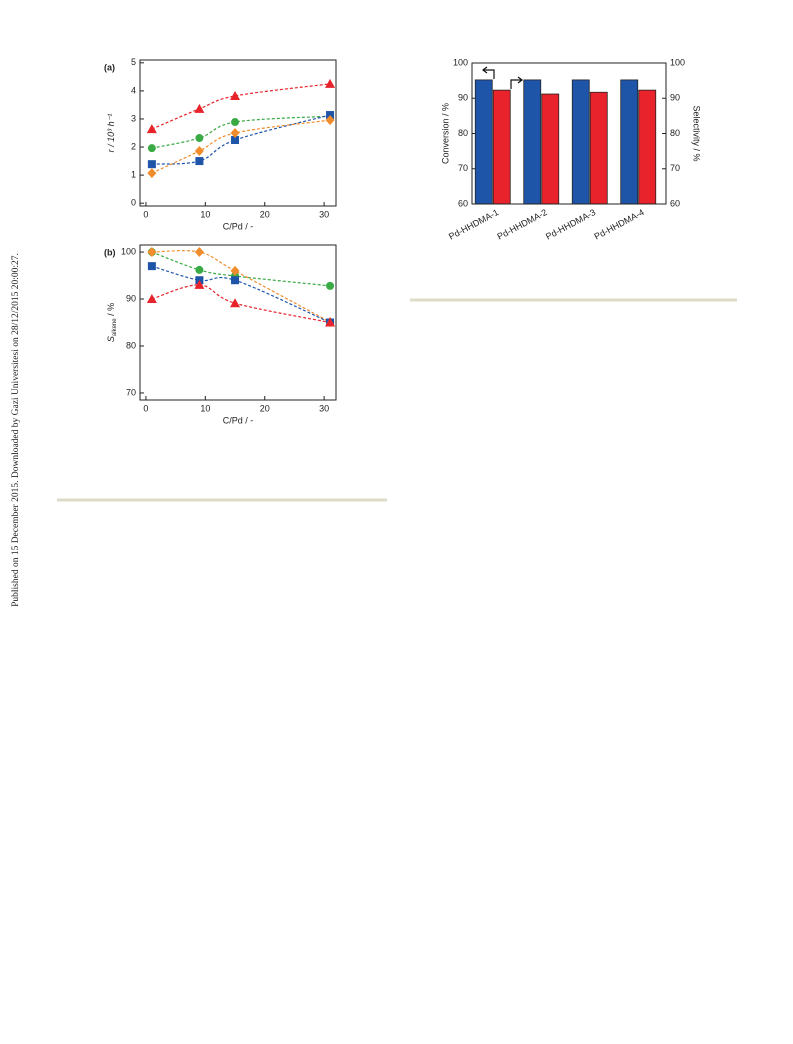  What do you see at coordinates (677, 62) in the screenshot?
I see `y2-tick-label: 100` at bounding box center [677, 62].